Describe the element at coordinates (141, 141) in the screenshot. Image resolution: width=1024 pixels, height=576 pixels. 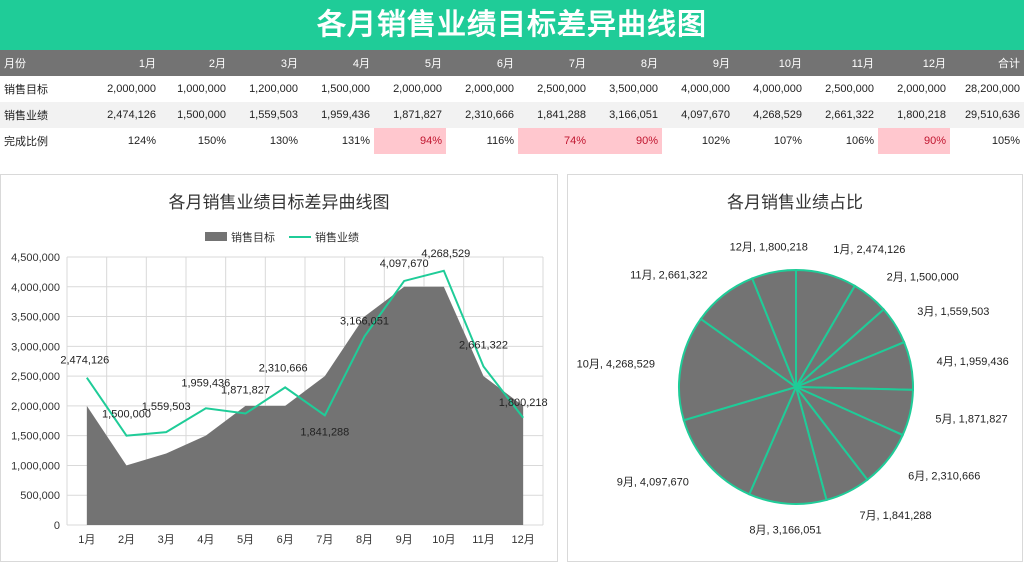
I see `table-cell: 124%` at that location.